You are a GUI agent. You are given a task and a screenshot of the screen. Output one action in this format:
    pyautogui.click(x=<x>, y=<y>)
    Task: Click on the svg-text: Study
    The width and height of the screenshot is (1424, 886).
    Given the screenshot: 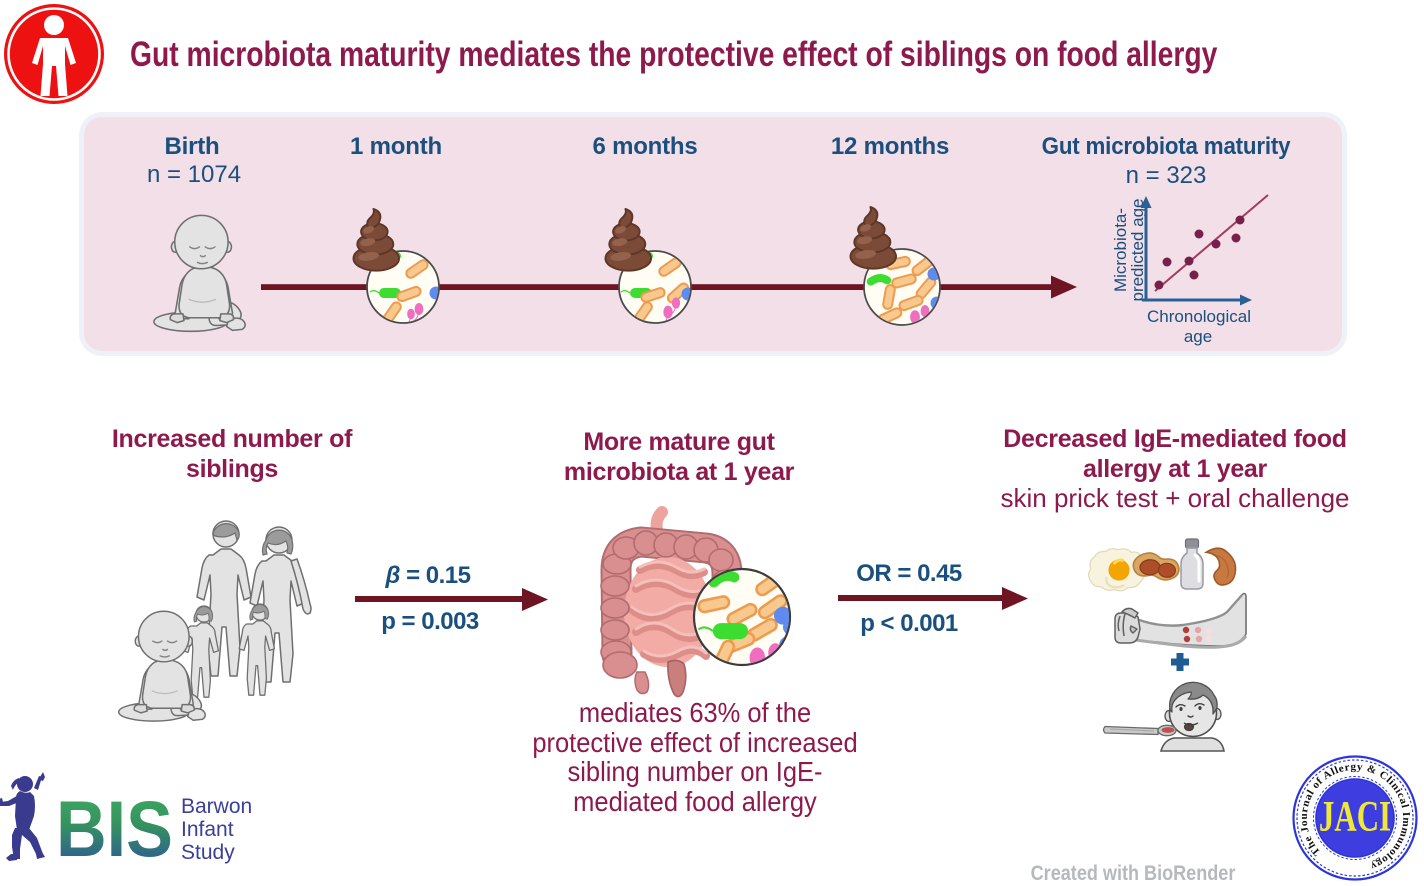 What is the action you would take?
    pyautogui.click(x=208, y=852)
    